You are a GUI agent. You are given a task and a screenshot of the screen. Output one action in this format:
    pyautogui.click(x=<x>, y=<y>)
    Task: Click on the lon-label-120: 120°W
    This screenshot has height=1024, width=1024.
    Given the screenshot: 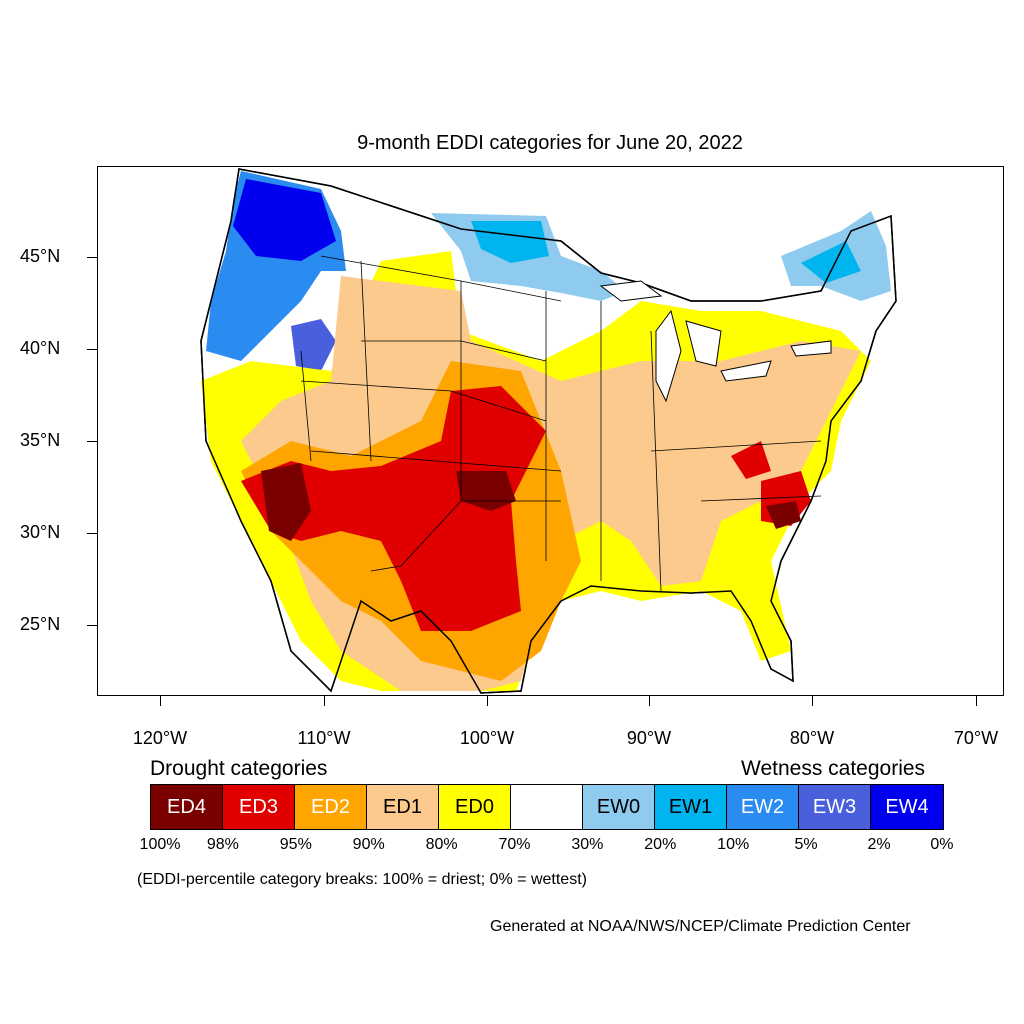 What is the action you would take?
    pyautogui.click(x=160, y=738)
    